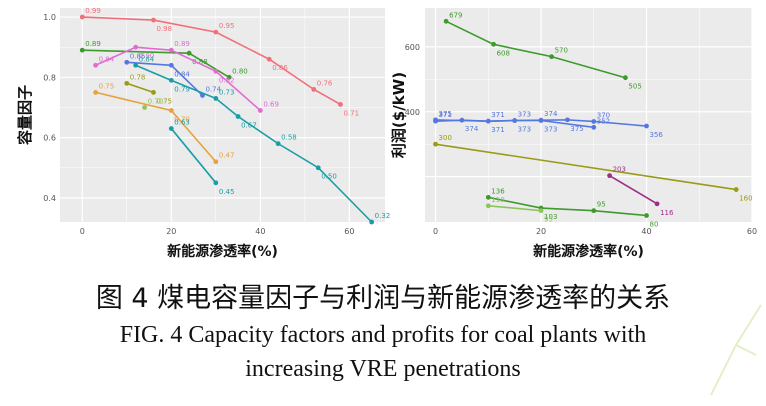 The width and height of the screenshot is (766, 406). Describe the element at coordinates (249, 126) in the screenshot. I see `data-label-cyan: 0.67` at that location.